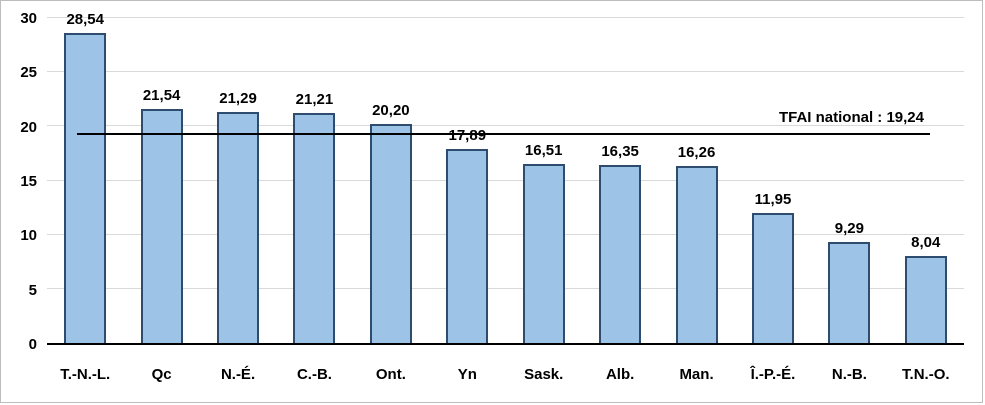  What do you see at coordinates (696, 254) in the screenshot?
I see `bar-Man.` at bounding box center [696, 254].